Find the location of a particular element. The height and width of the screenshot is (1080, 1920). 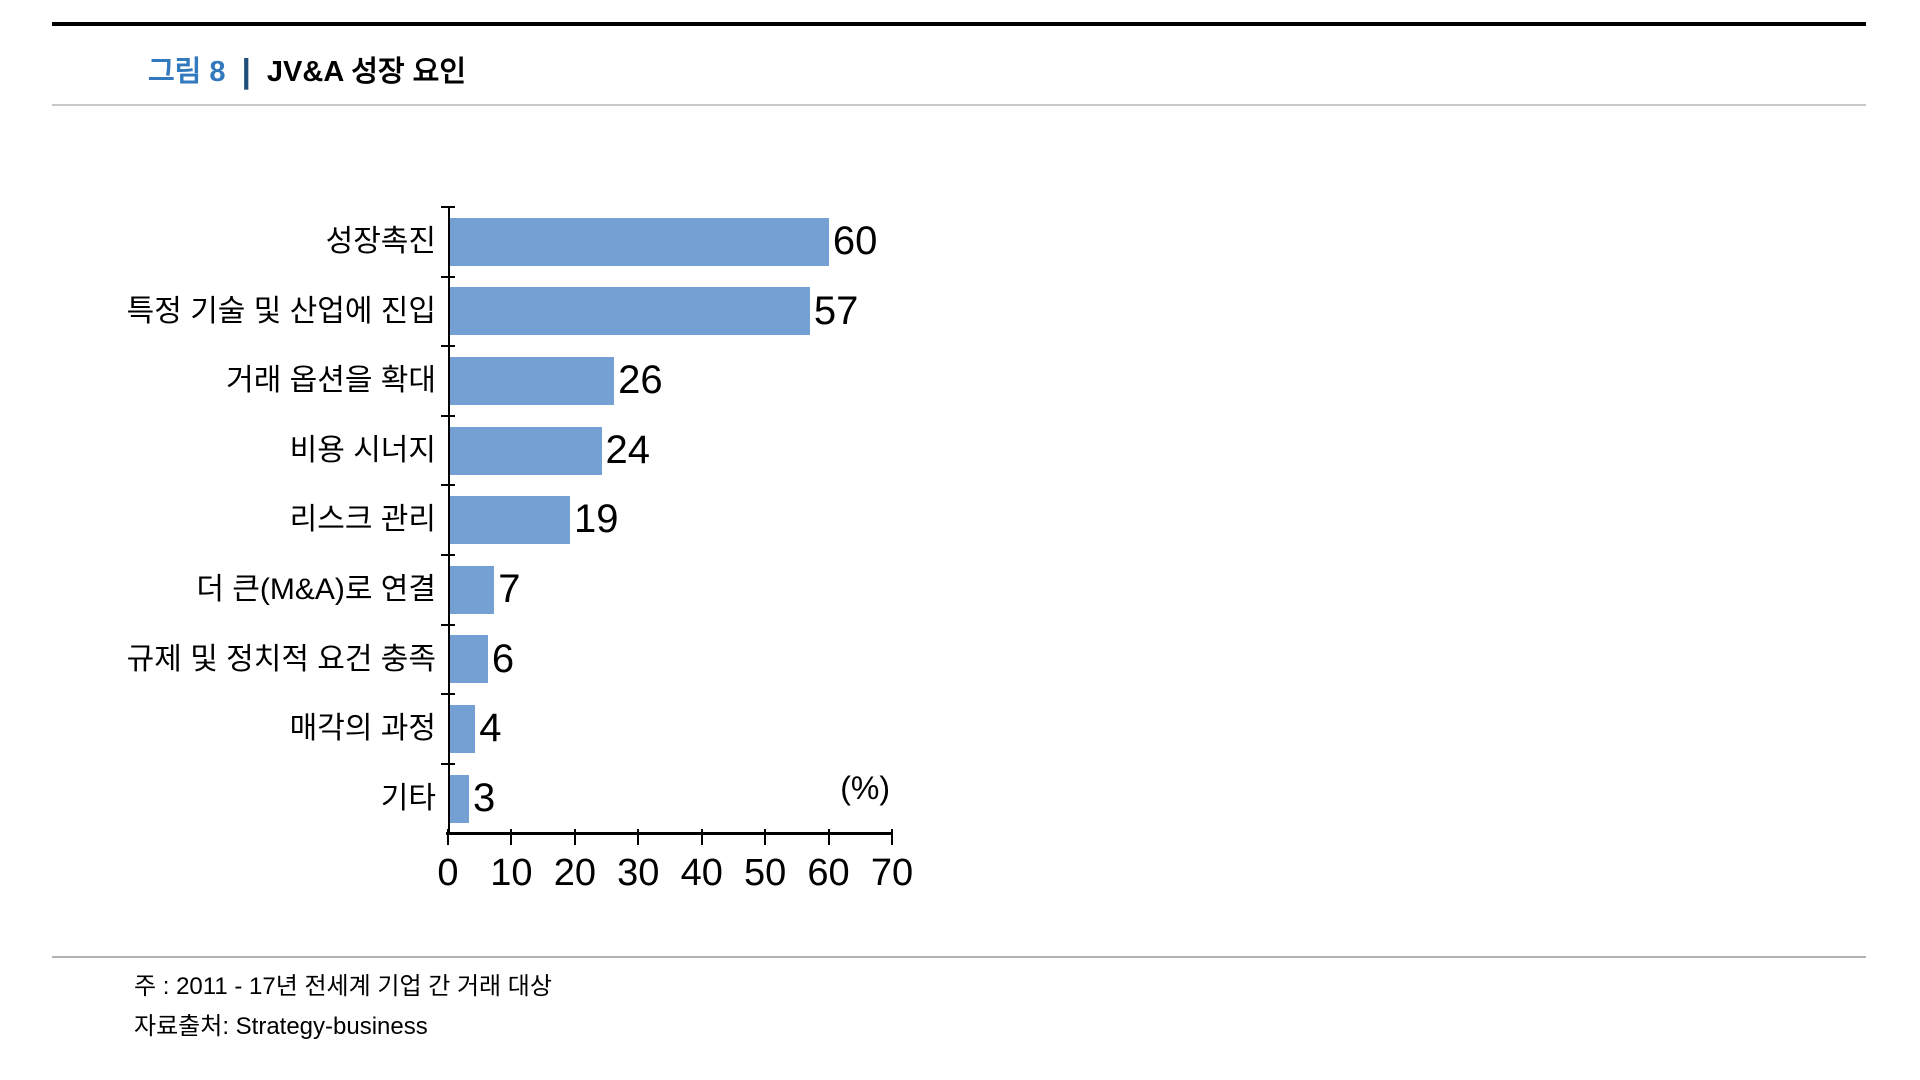

header-bottom-rule is located at coordinates (959, 105).